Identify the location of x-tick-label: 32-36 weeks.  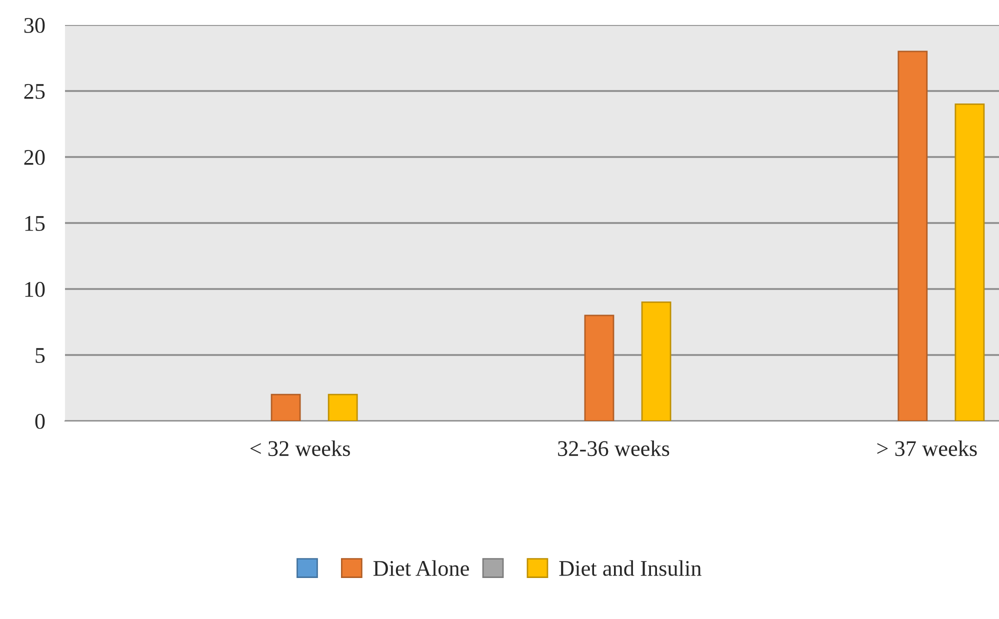
(614, 448).